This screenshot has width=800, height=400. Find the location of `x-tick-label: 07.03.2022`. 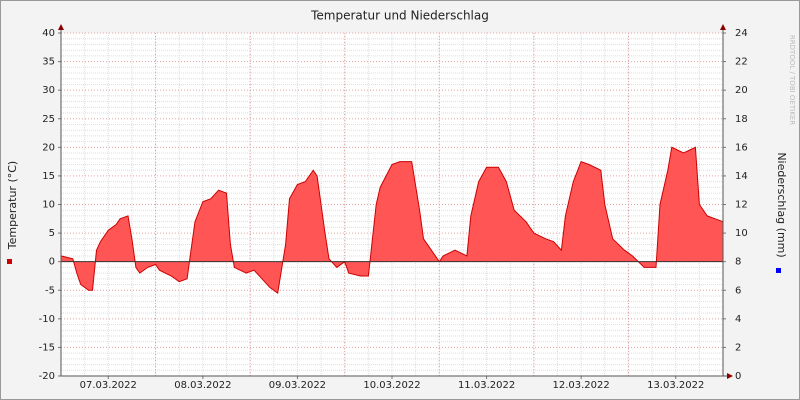

x-tick-label: 07.03.2022 is located at coordinates (108, 385).